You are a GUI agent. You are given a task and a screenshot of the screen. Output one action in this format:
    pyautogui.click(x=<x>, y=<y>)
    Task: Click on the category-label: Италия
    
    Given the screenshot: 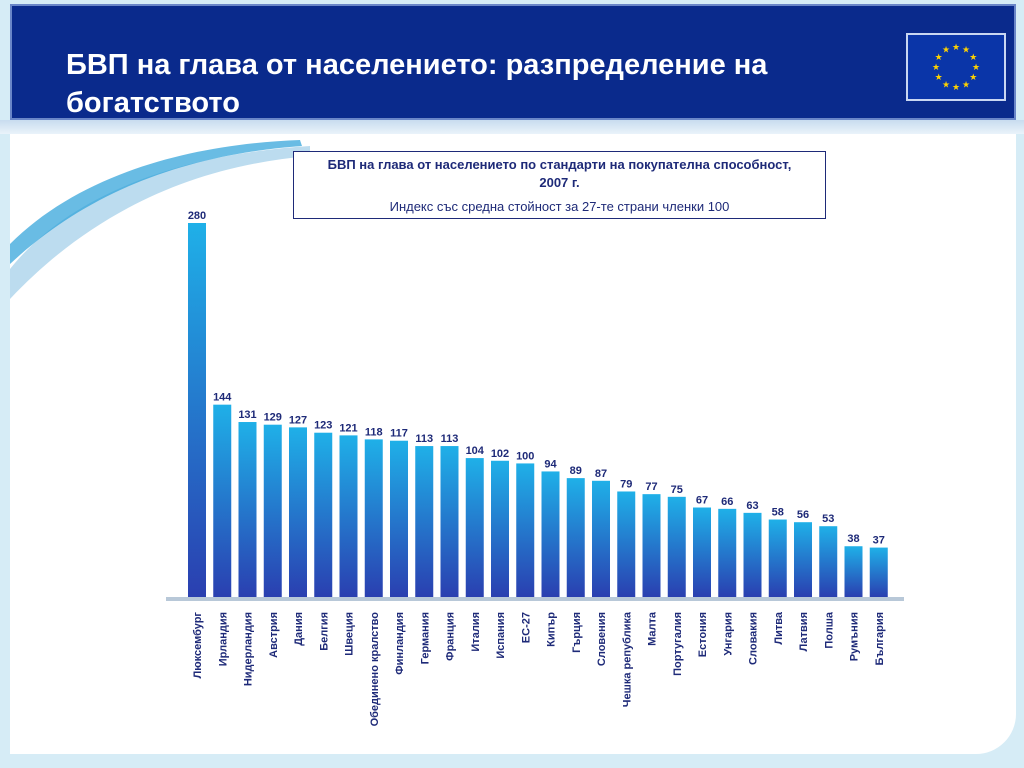 What is the action you would take?
    pyautogui.click(x=476, y=632)
    